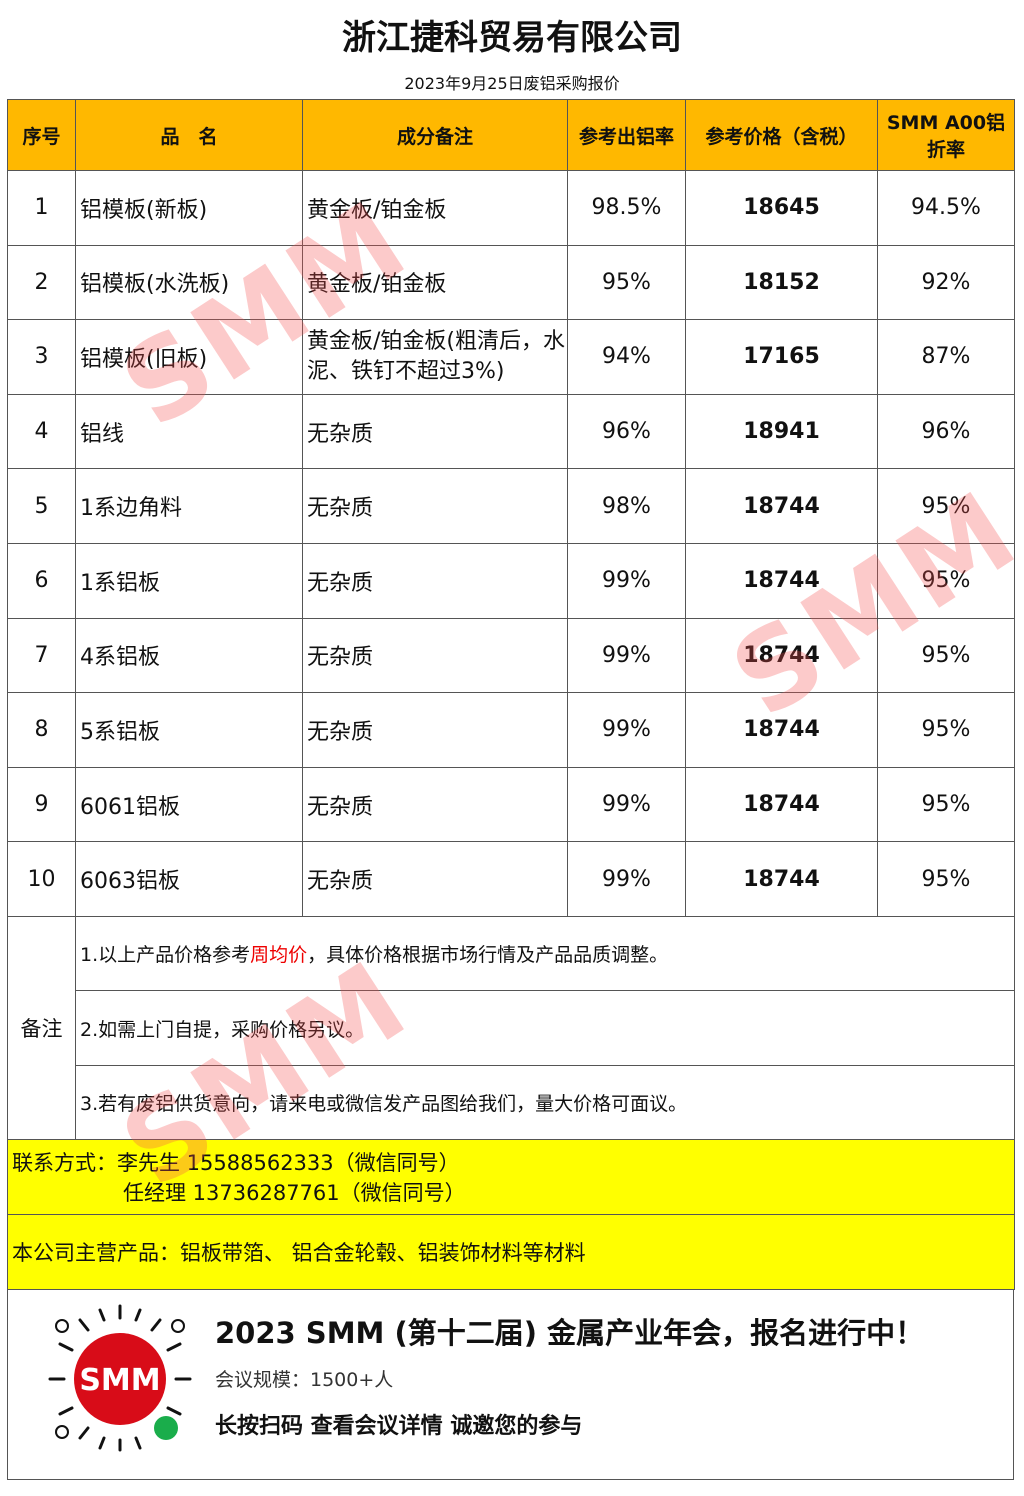 Image resolution: width=1024 pixels, height=1496 pixels. What do you see at coordinates (165, 955) in the screenshot?
I see `note-1-text: 1.以上产品价格参考` at bounding box center [165, 955].